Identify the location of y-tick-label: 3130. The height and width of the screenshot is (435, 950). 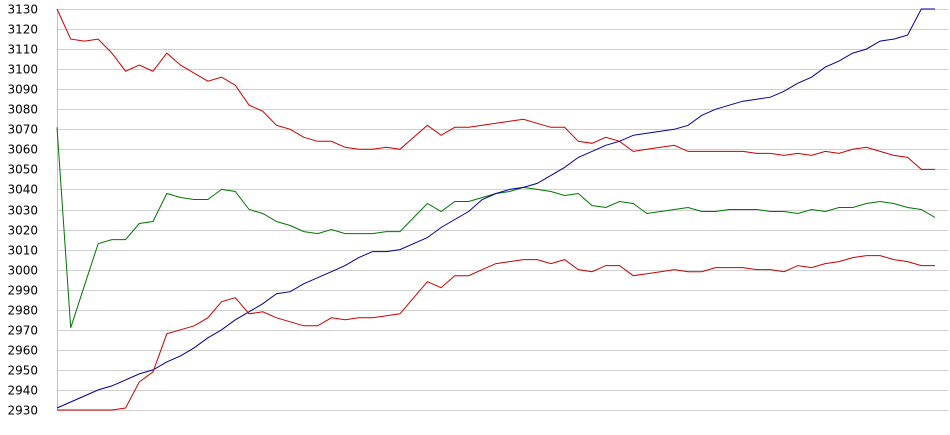
(22, 10).